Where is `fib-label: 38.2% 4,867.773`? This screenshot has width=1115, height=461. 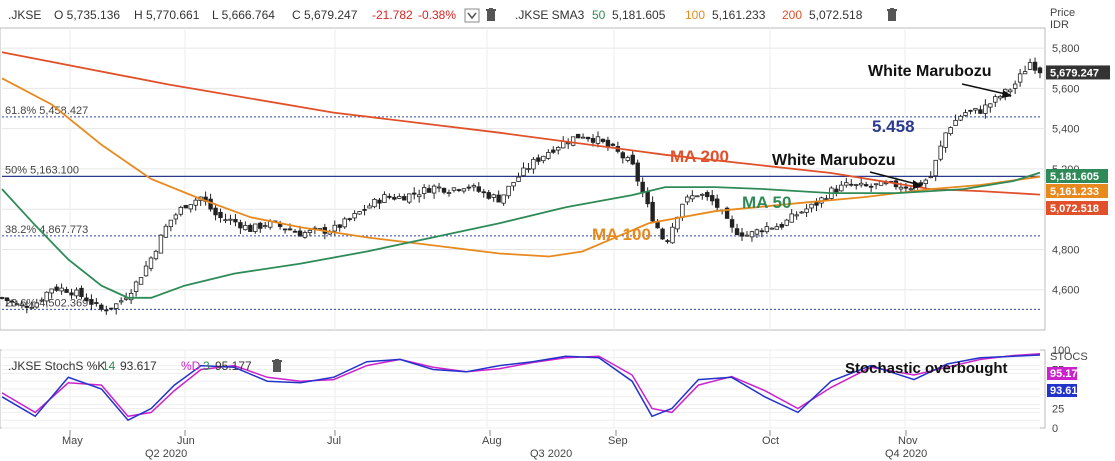
fib-label: 38.2% 4,867.773 is located at coordinates (46, 230).